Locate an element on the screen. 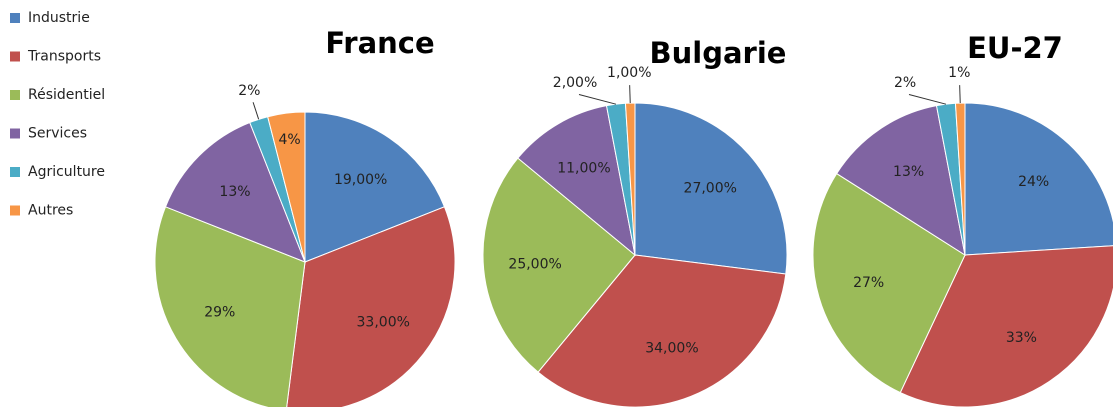 The width and height of the screenshot is (1113, 407). data-label: 19,00% is located at coordinates (360, 180).